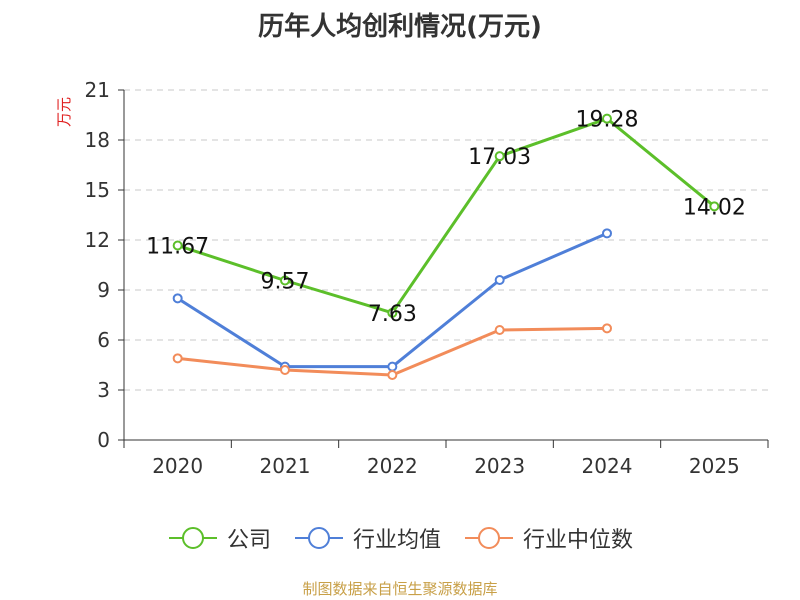 The image size is (800, 600). I want to click on data-point-2-2020, so click(177, 358).